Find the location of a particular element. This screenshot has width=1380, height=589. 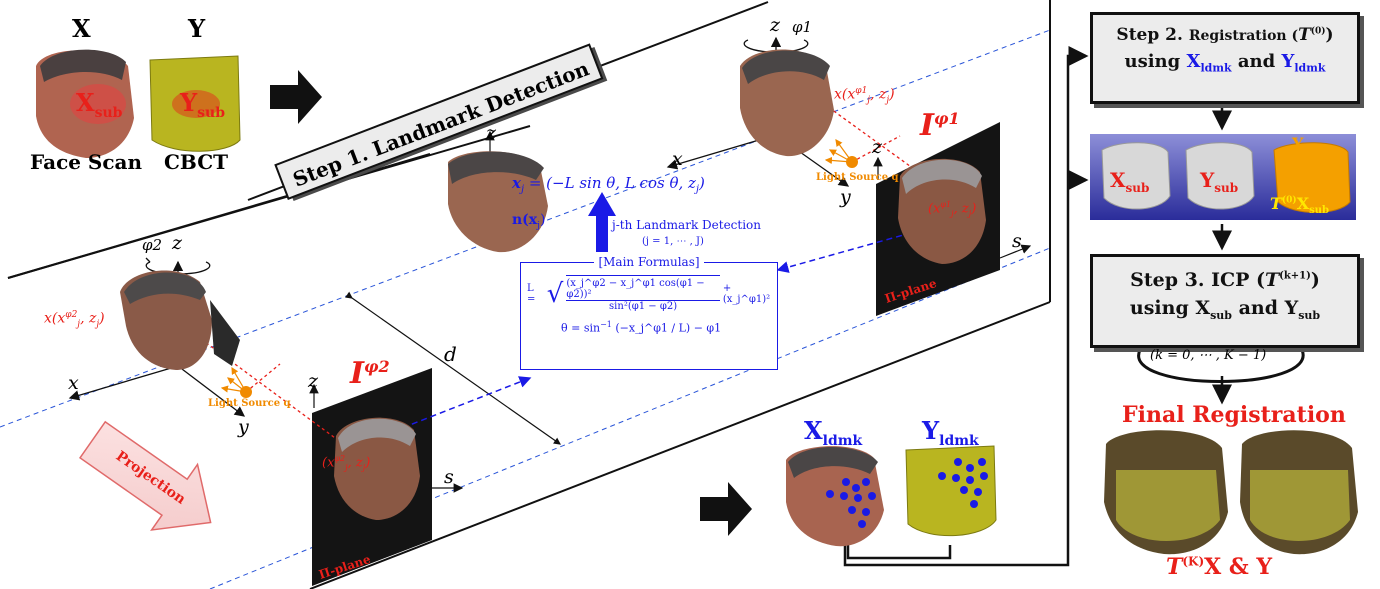

detection-title: j-th Landmark Detection is located at coordinates (687, 225).